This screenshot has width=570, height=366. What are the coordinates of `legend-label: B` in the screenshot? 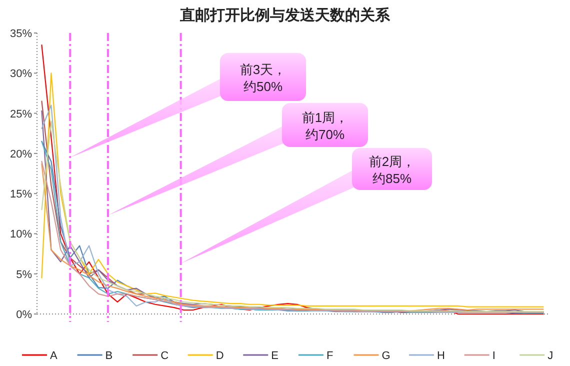 It's located at (109, 356).